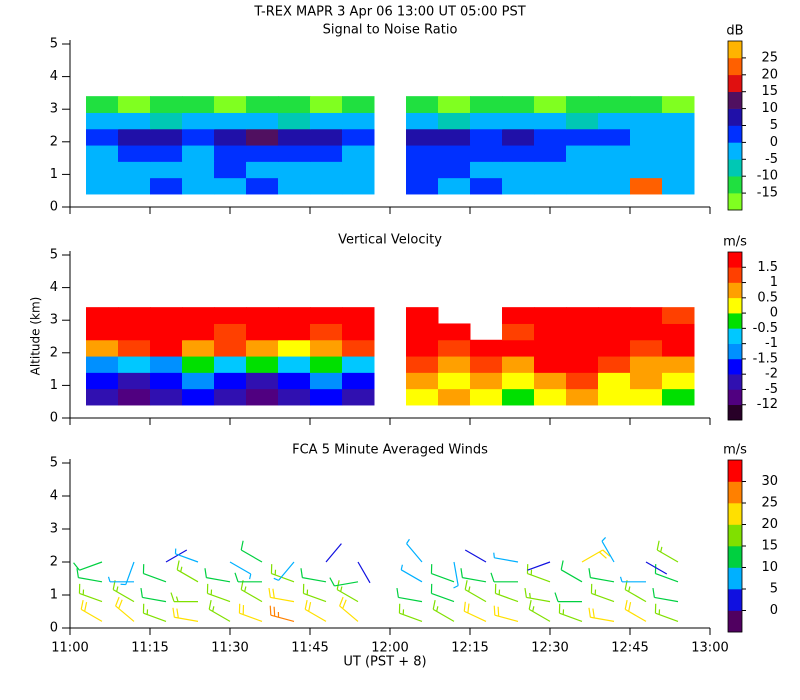  What do you see at coordinates (229, 648) in the screenshot?
I see `x-tick-label: 11:30` at bounding box center [229, 648].